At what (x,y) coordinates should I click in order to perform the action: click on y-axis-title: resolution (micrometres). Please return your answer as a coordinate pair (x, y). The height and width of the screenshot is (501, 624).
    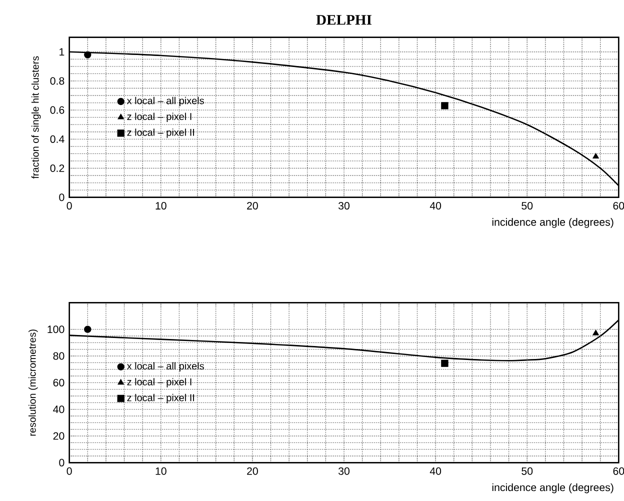
    Looking at the image, I should click on (33, 383).